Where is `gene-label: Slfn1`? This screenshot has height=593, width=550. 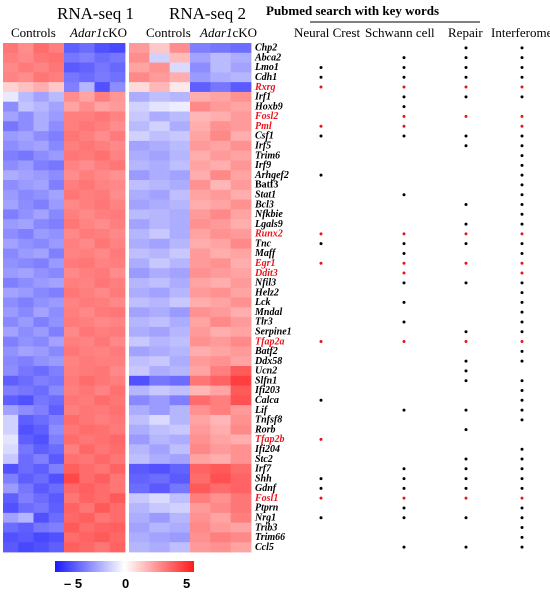
gene-label: Slfn1 is located at coordinates (266, 380).